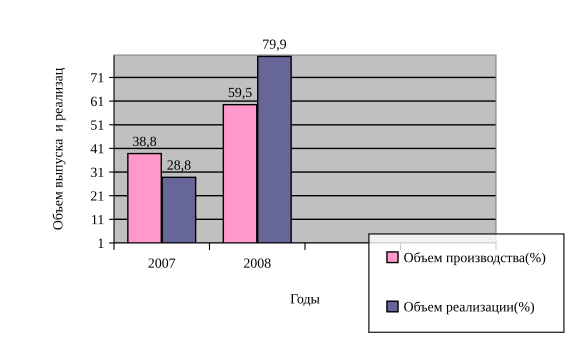 The image size is (572, 341). What do you see at coordinates (179, 166) in the screenshot?
I see `text: 28,8` at bounding box center [179, 166].